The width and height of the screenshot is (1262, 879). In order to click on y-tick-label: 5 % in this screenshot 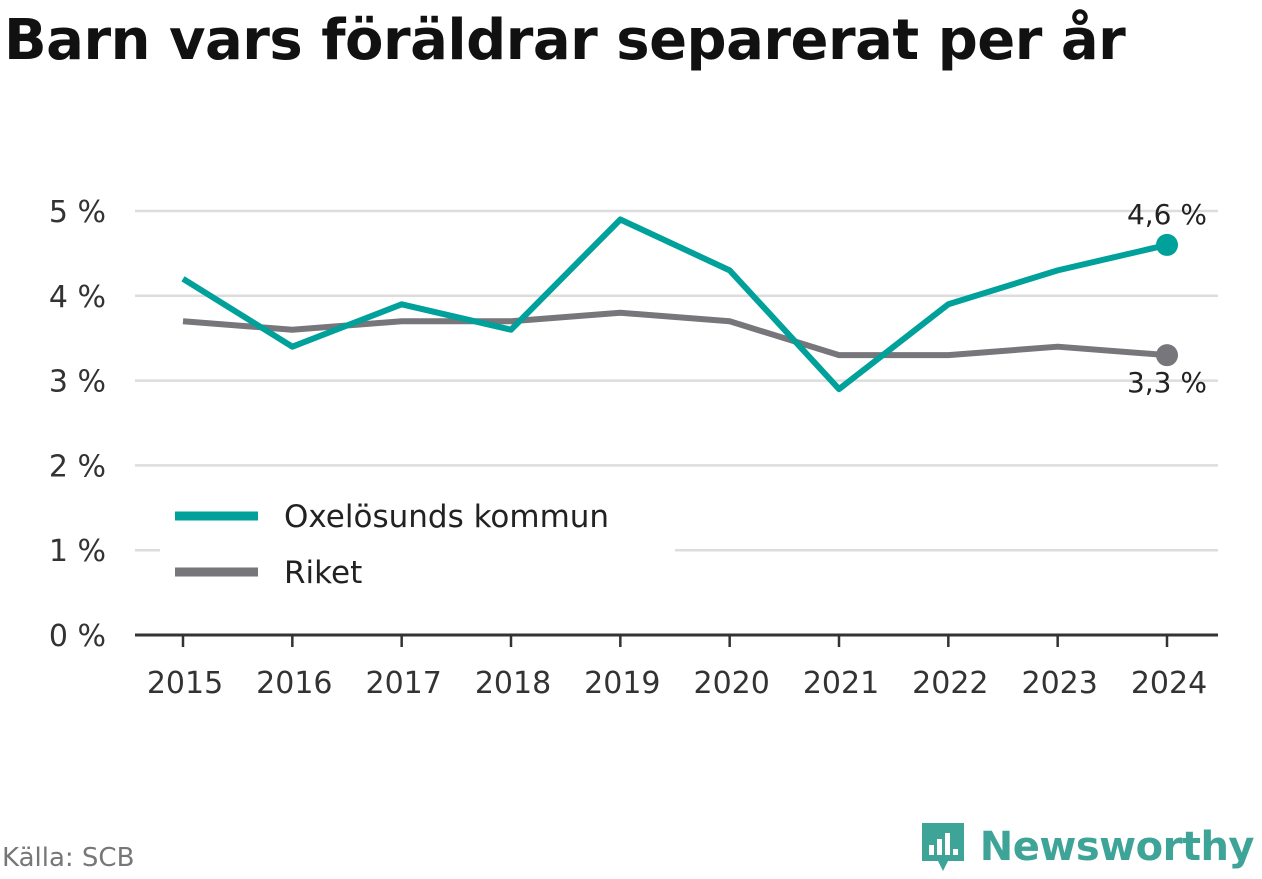, I will do `click(77, 212)`.